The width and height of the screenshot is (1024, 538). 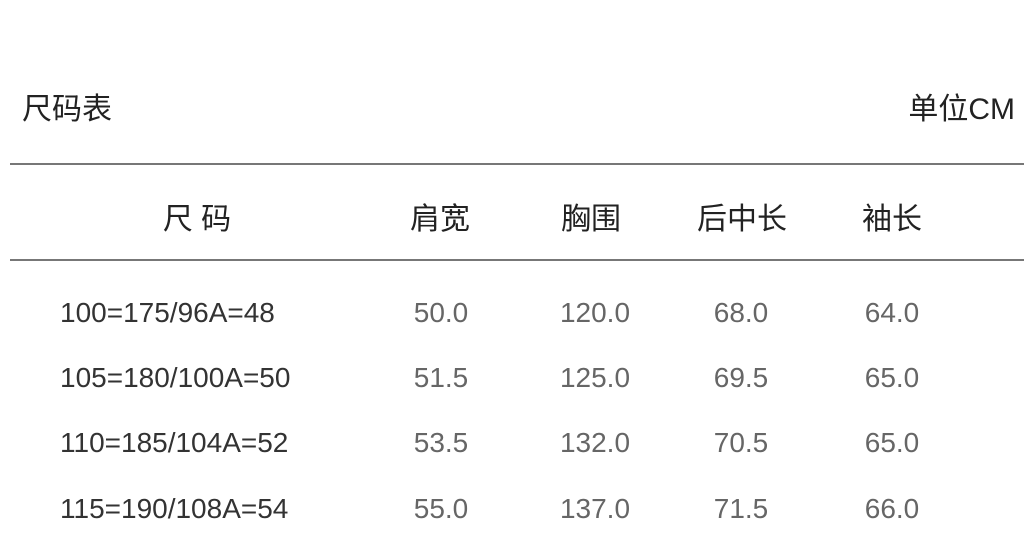 What do you see at coordinates (512, 513) in the screenshot?
I see `table-row: 115=190/108A=54 55.0 137.0 71.5 66.0` at bounding box center [512, 513].